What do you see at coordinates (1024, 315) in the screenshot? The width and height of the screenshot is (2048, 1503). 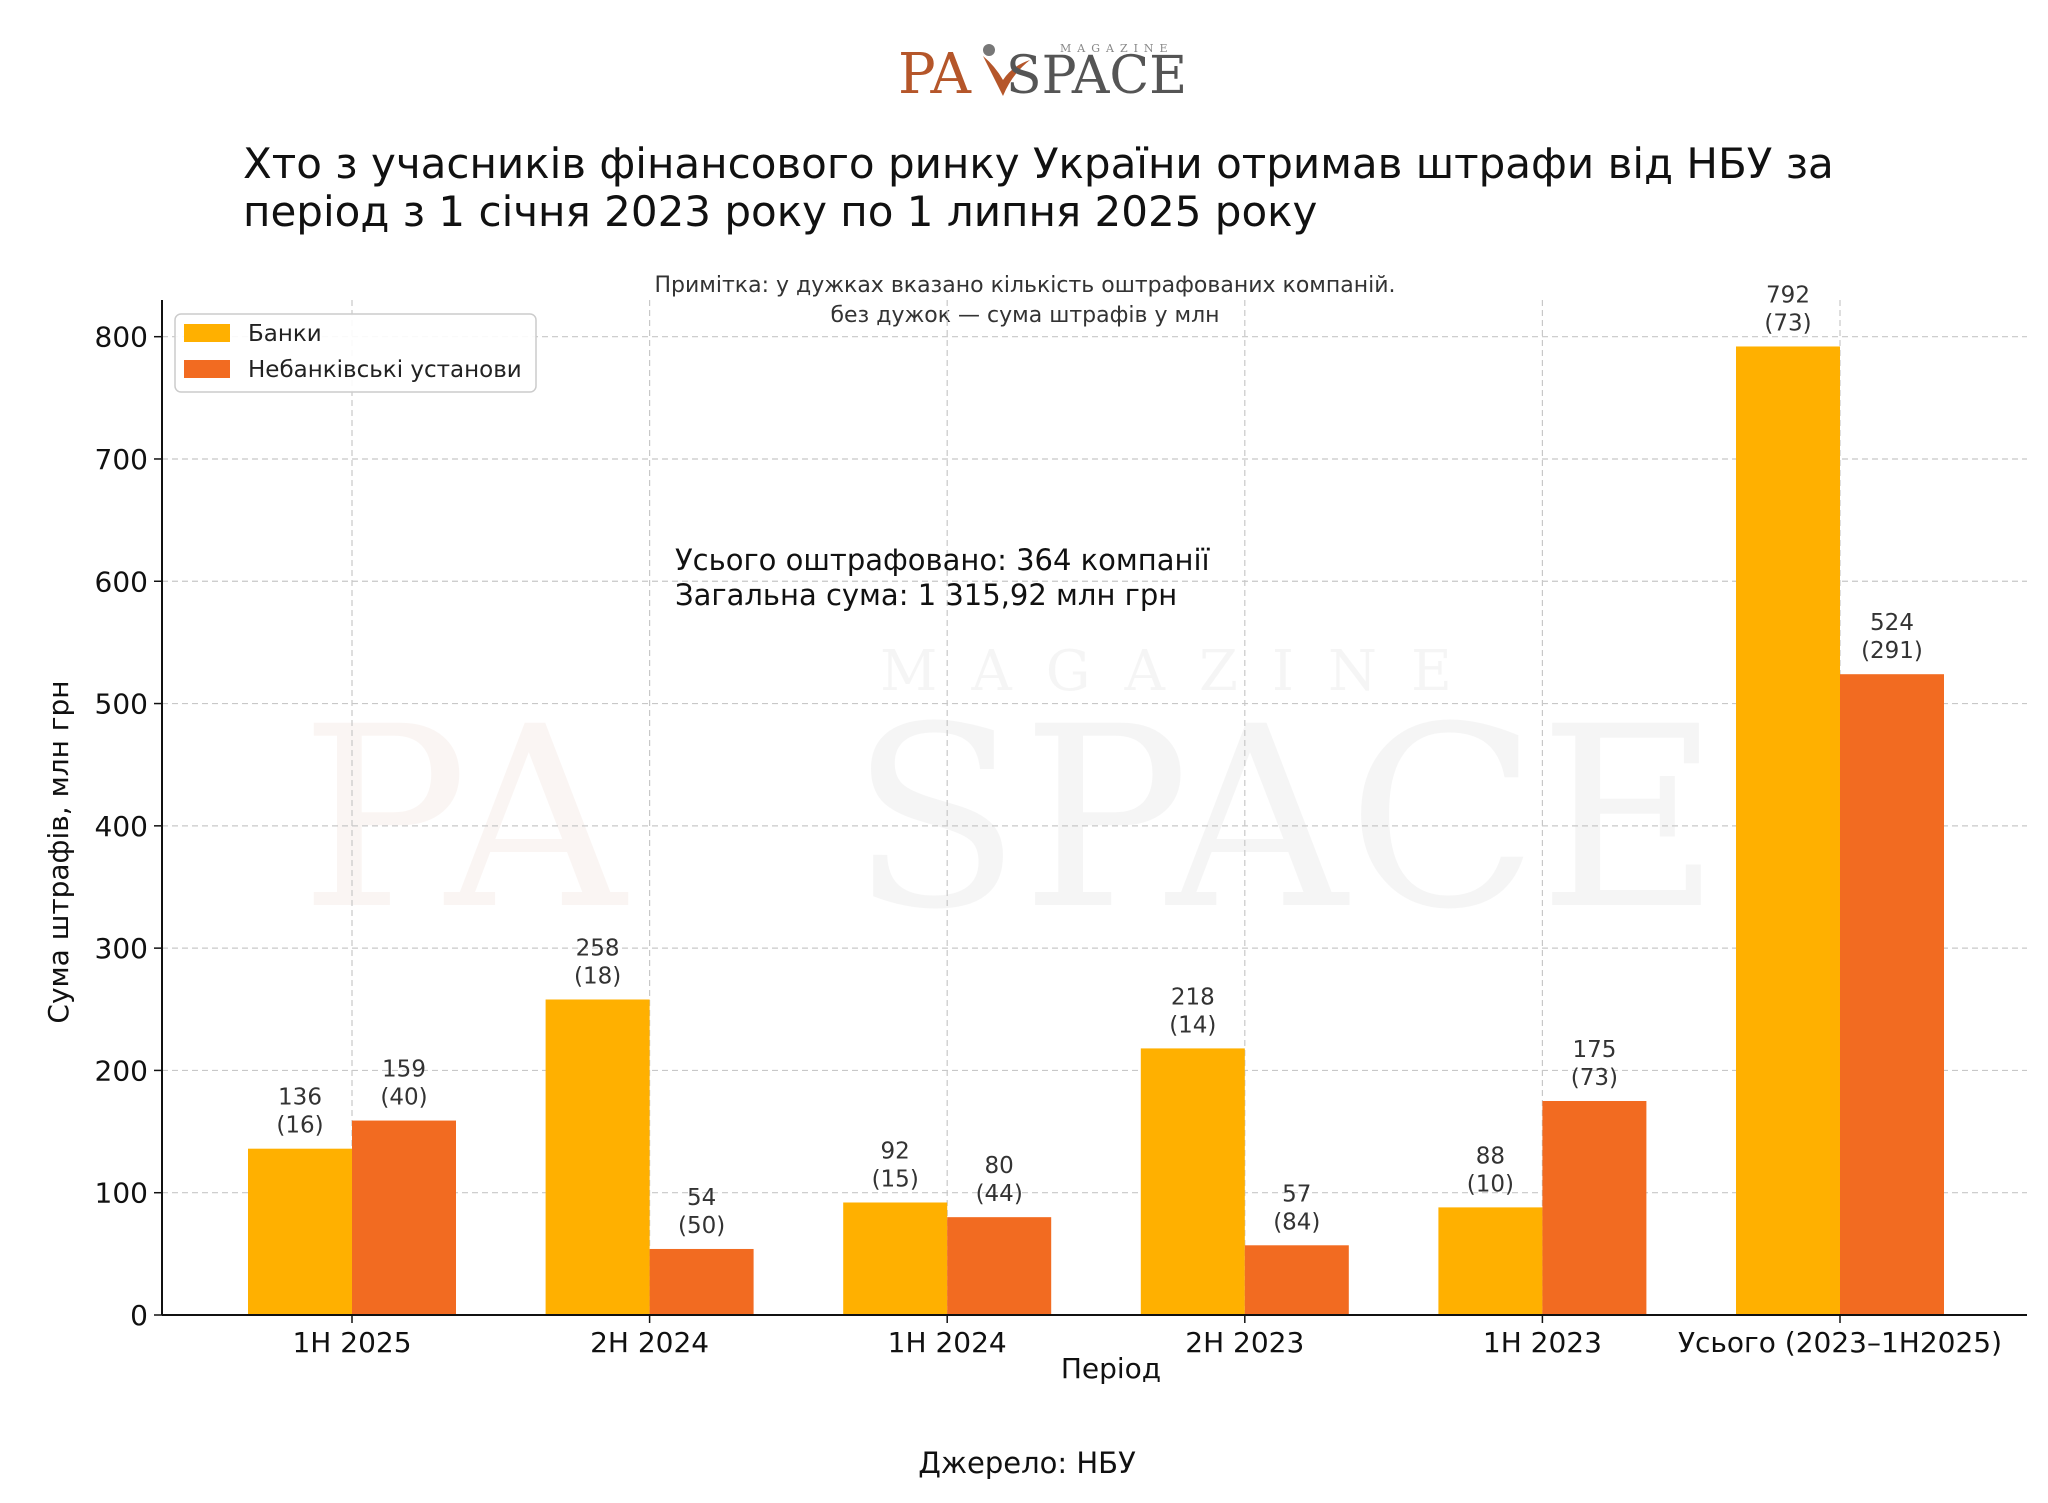 I see `chart-note-line-2: без дужок — сума штрафів у млн` at bounding box center [1024, 315].